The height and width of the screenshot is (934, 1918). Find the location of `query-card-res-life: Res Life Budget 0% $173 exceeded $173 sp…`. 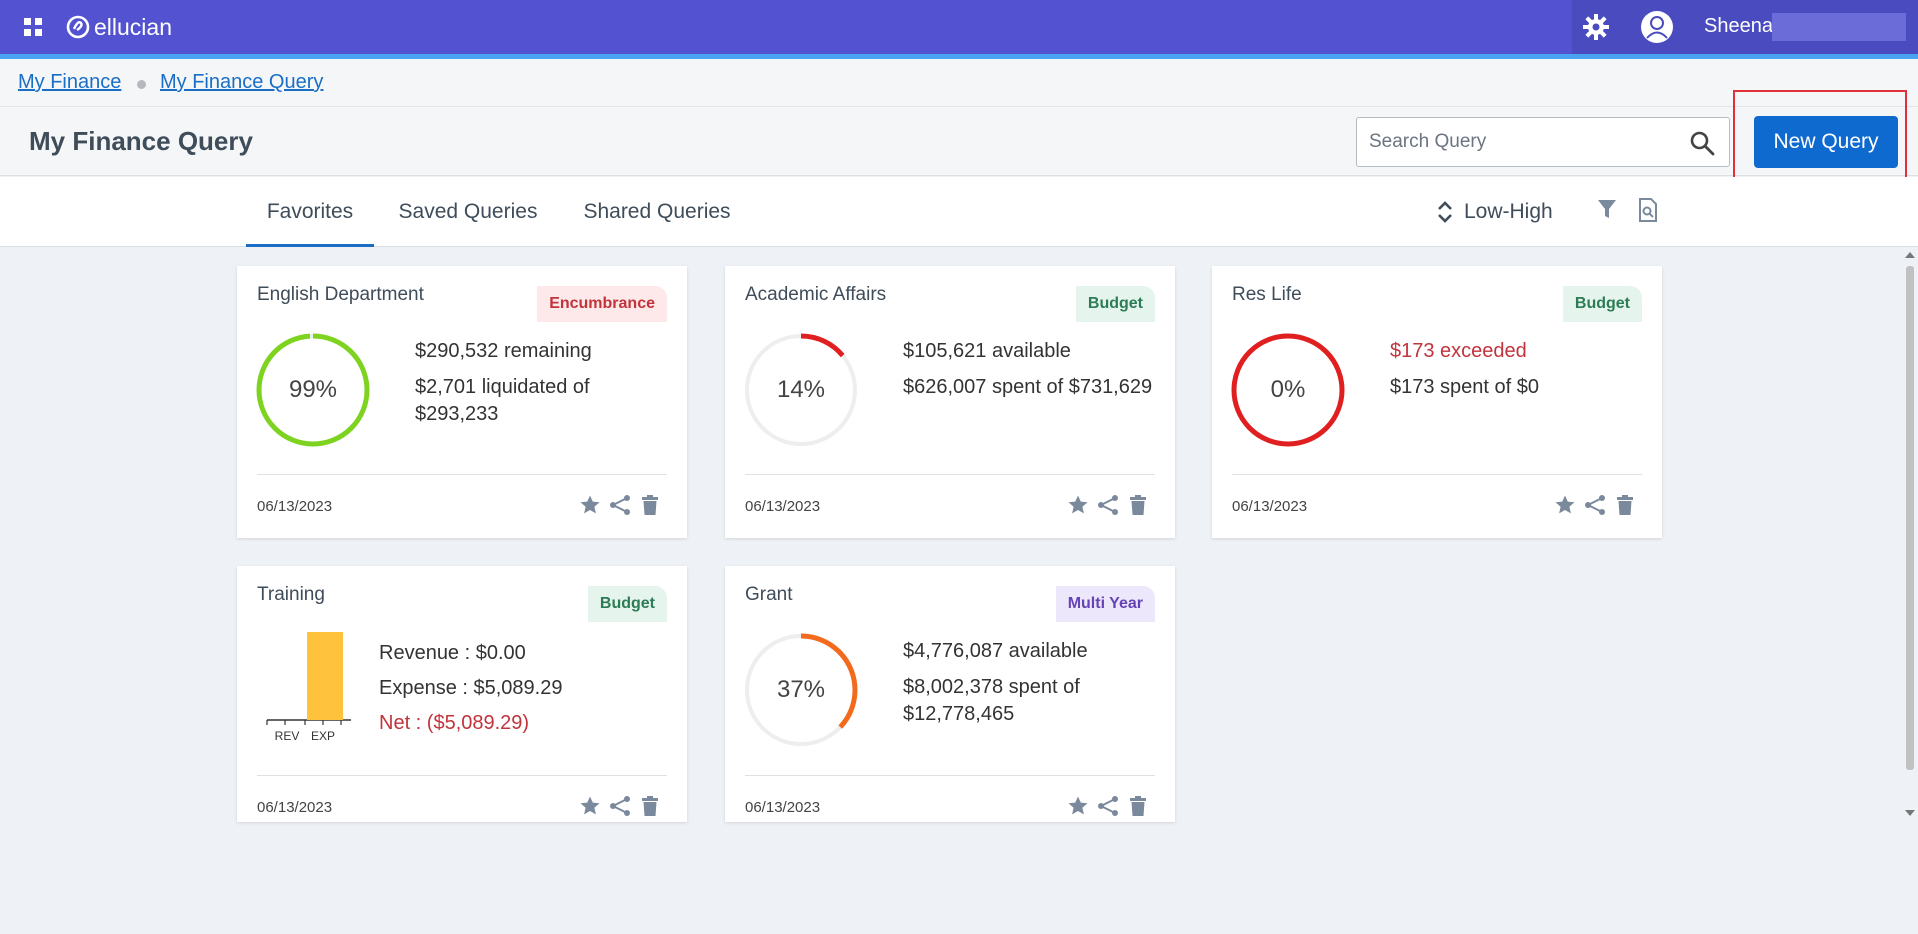

query-card-res-life: Res Life Budget 0% $173 exceeded $173 sp… is located at coordinates (1437, 402).